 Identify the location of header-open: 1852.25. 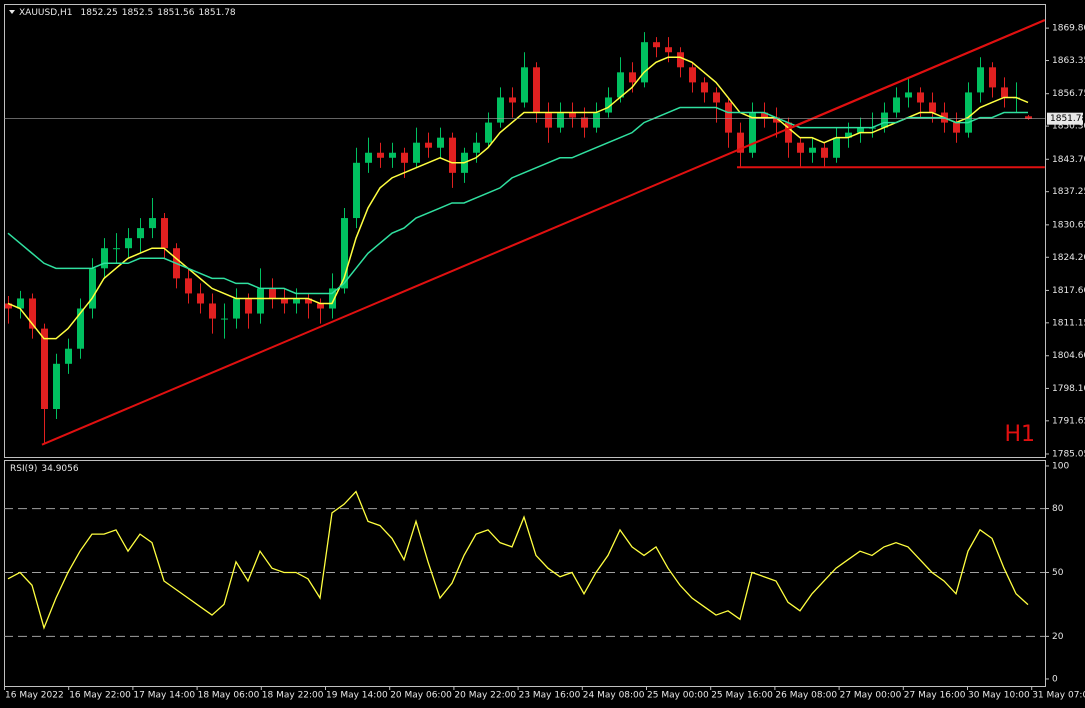
(99, 13).